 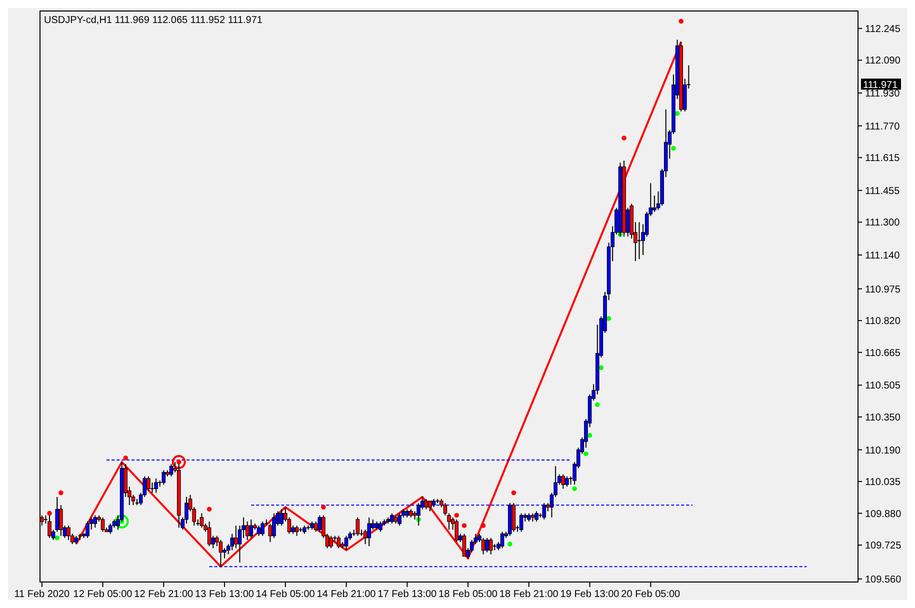 I want to click on y-tick-label: 110.350, so click(x=883, y=418).